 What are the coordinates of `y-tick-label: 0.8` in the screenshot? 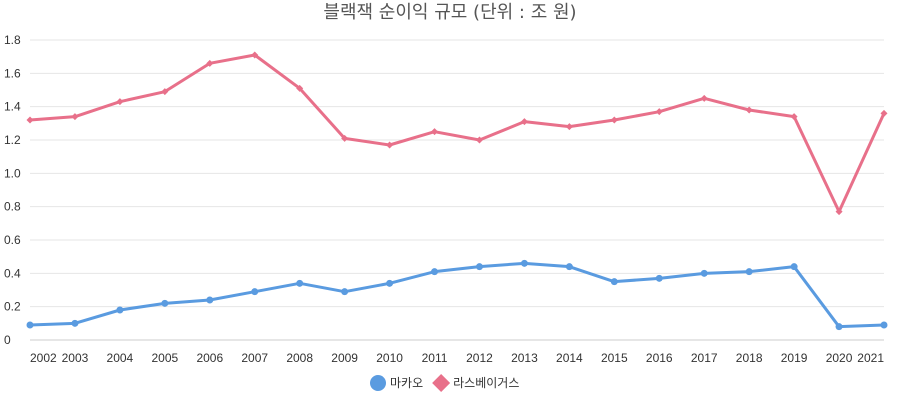 It's located at (12, 207).